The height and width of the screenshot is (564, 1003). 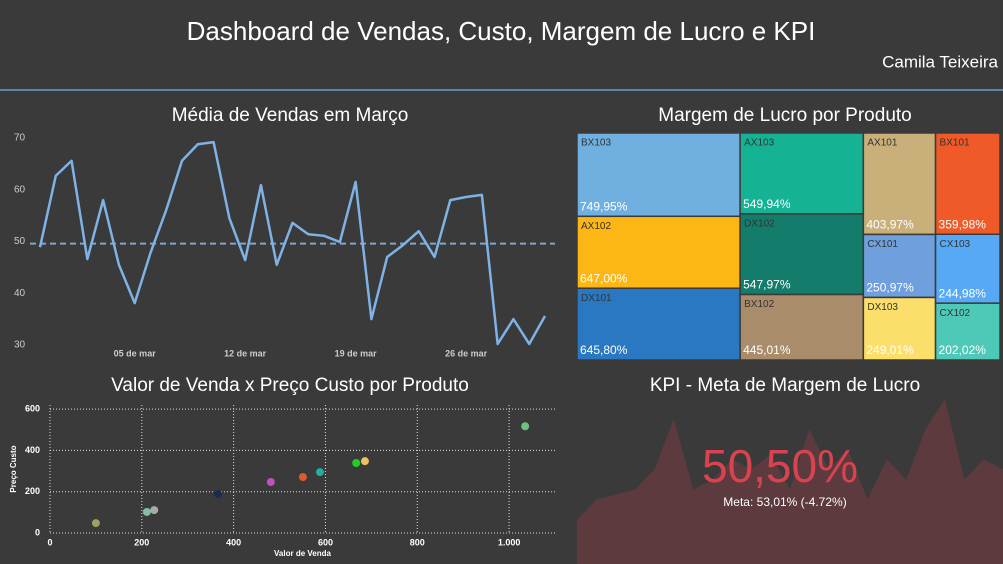 I want to click on cell-value: 250,97%, so click(x=890, y=288).